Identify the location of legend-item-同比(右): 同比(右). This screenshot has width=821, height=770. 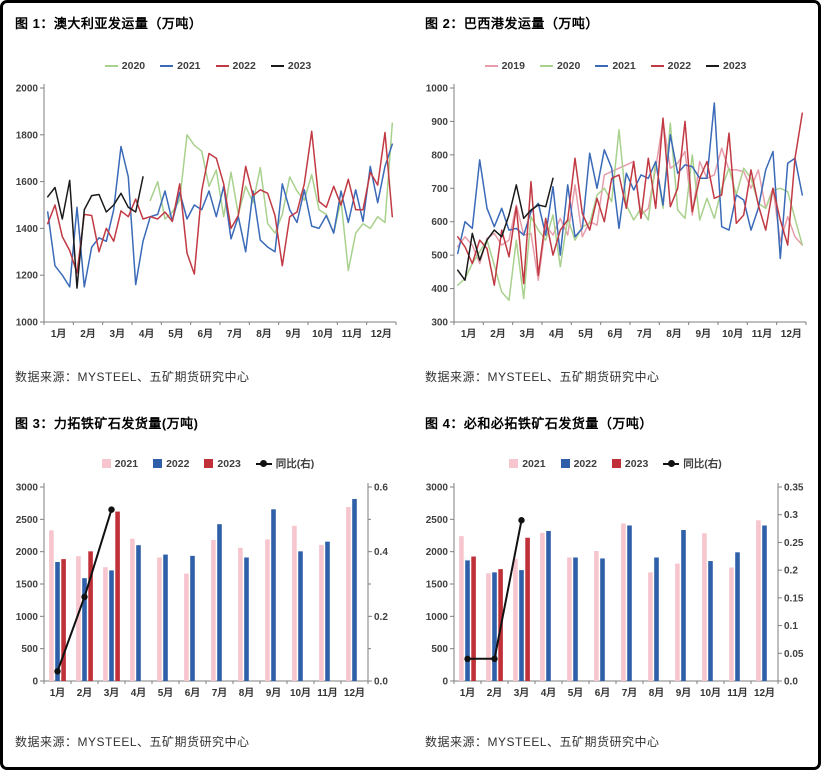
(285, 463).